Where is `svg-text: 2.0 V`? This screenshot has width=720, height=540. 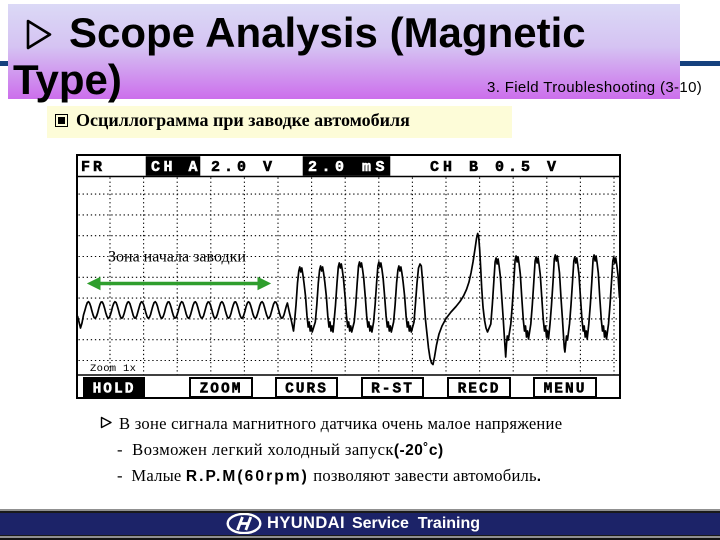 svg-text: 2.0 V is located at coordinates (243, 167).